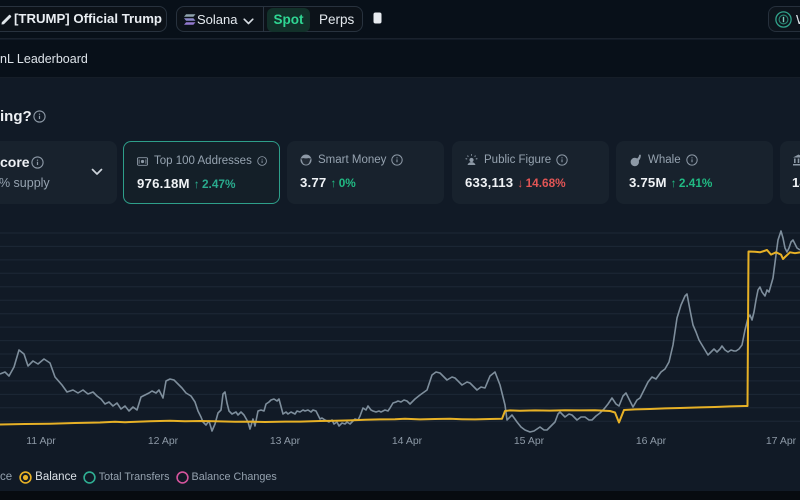 This screenshot has height=500, width=800. Describe the element at coordinates (781, 441) in the screenshot. I see `svg-text: 17 Apr` at that location.